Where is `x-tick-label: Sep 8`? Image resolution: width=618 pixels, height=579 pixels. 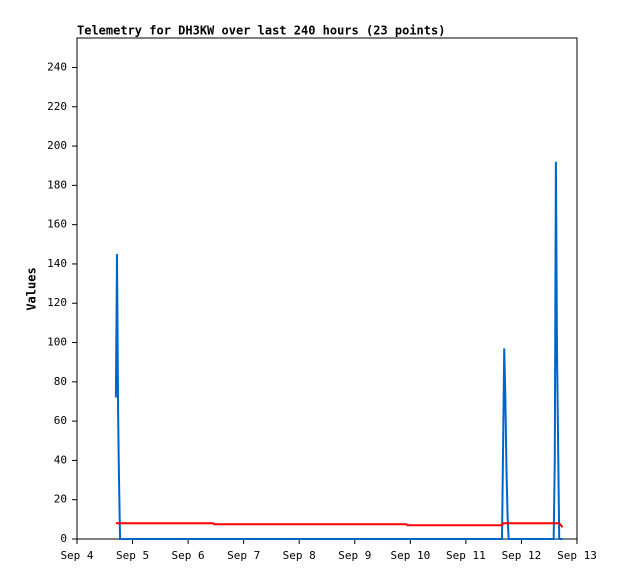 x-tick-label: Sep 8 is located at coordinates (299, 555).